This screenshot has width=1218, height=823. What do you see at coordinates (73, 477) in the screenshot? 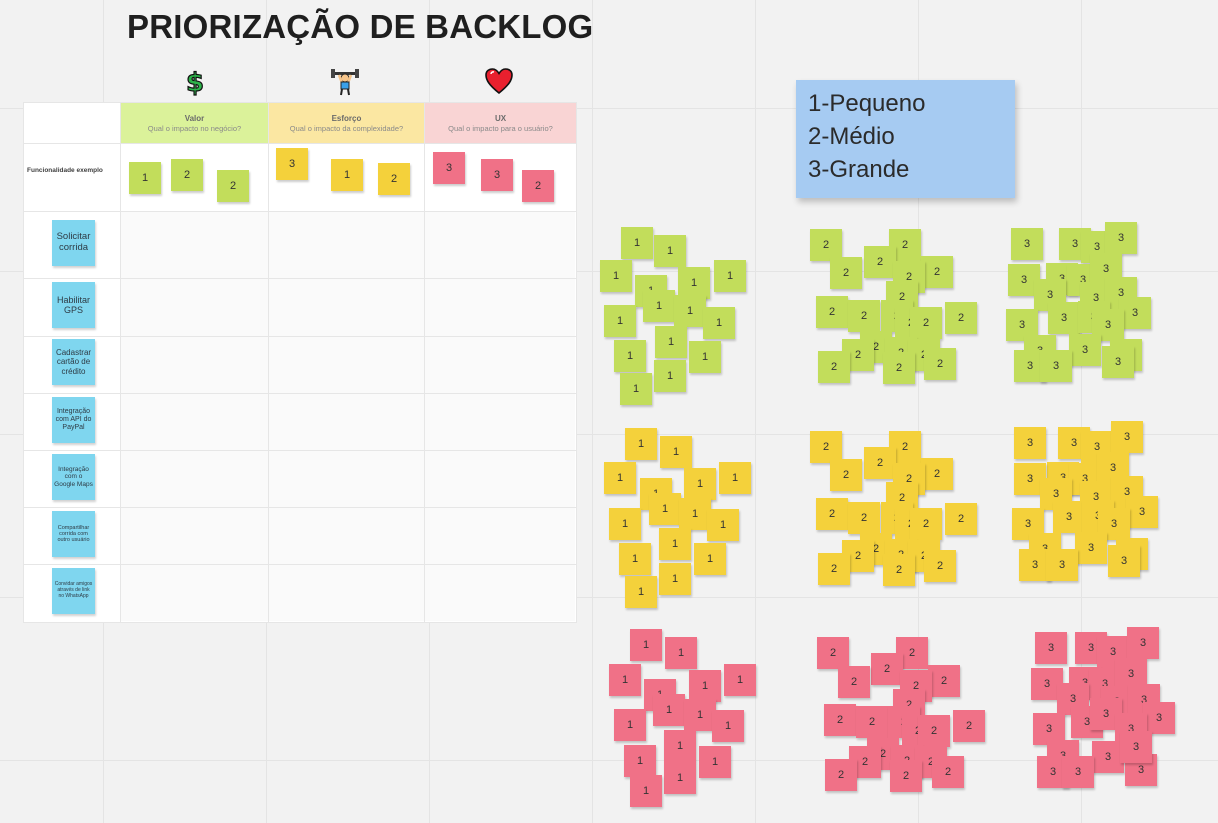
I see `feature-note: Integração com o Google Maps` at bounding box center [73, 477].